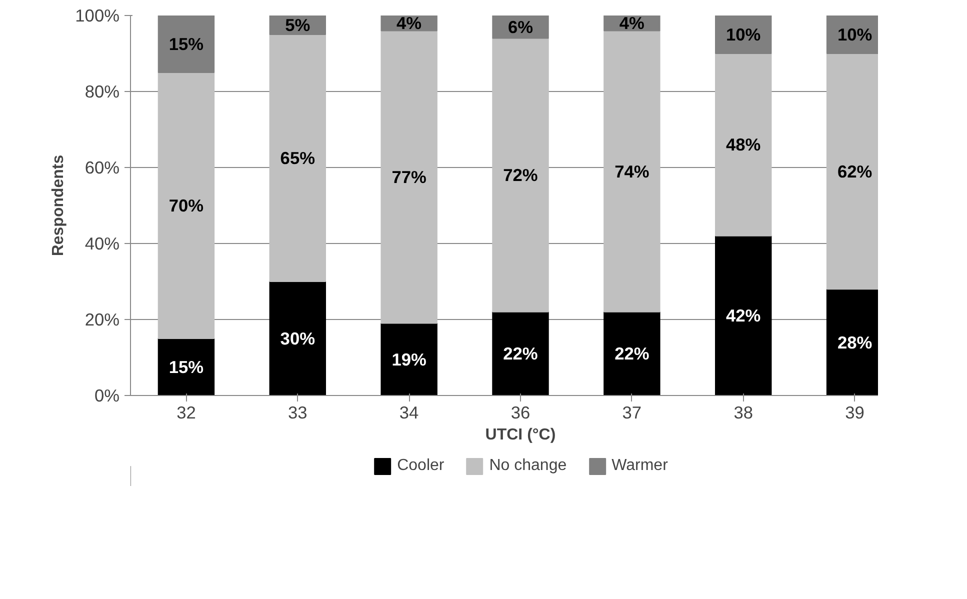  What do you see at coordinates (521, 26) in the screenshot?
I see `data-label: 6%` at bounding box center [521, 26].